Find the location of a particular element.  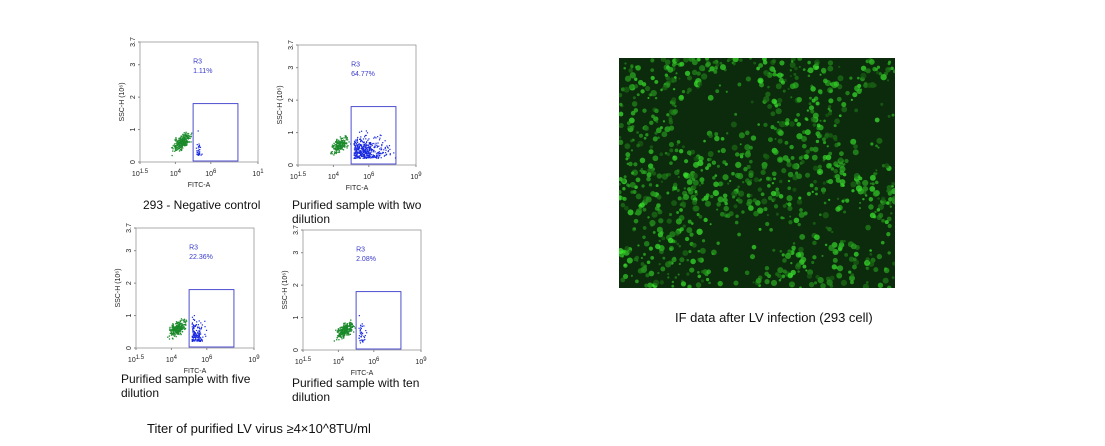

gate-percent: 22.36% is located at coordinates (201, 257).